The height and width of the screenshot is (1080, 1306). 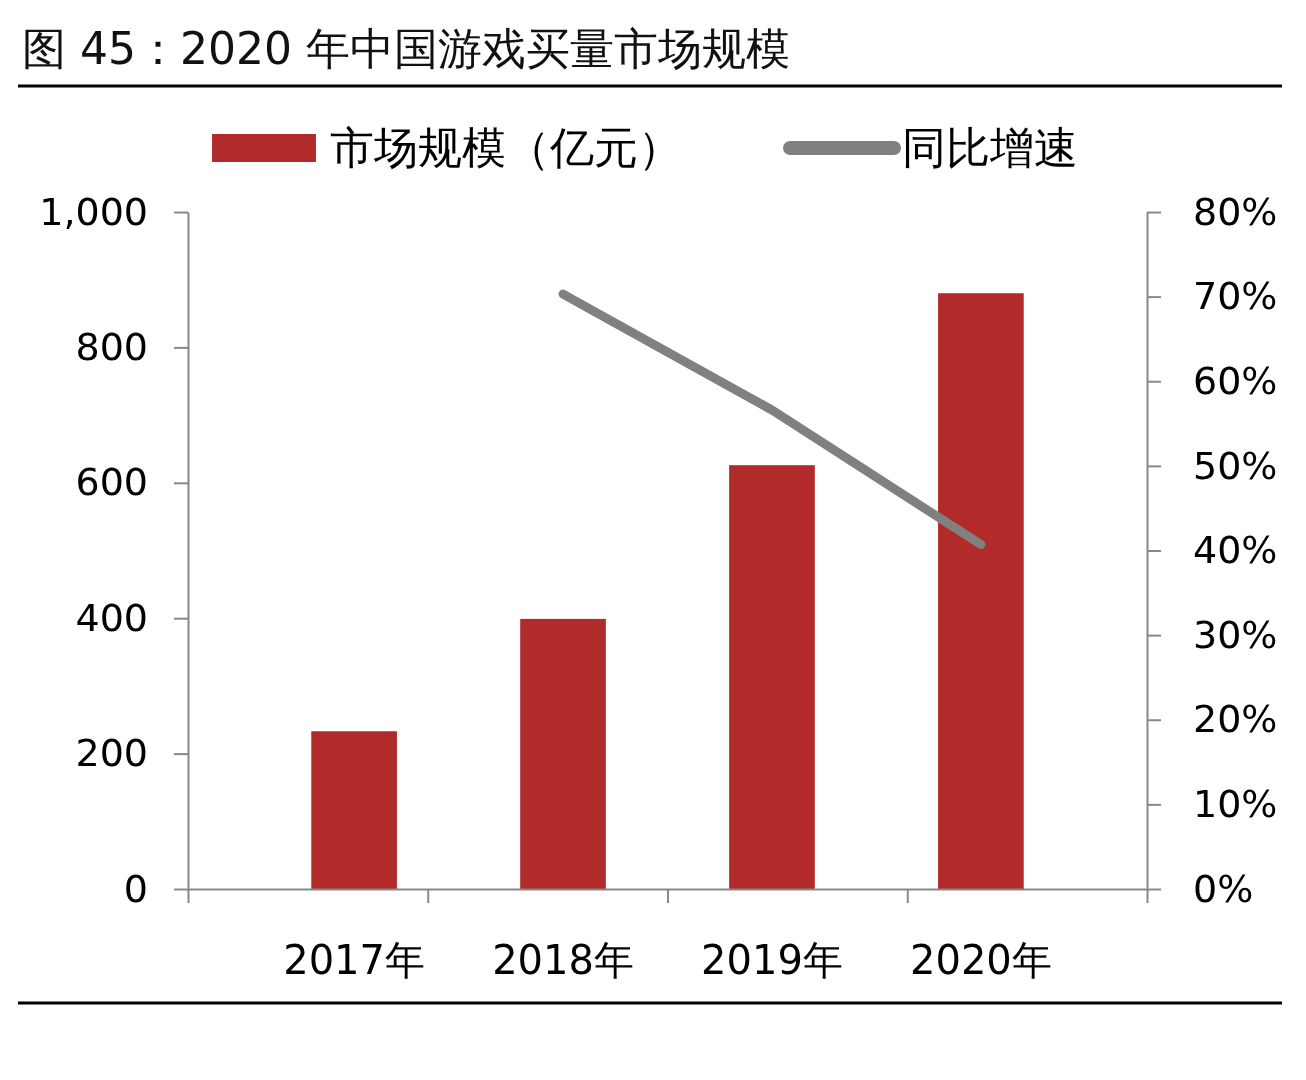 What do you see at coordinates (1235, 804) in the screenshot?
I see `y2-tick-label: 10%` at bounding box center [1235, 804].